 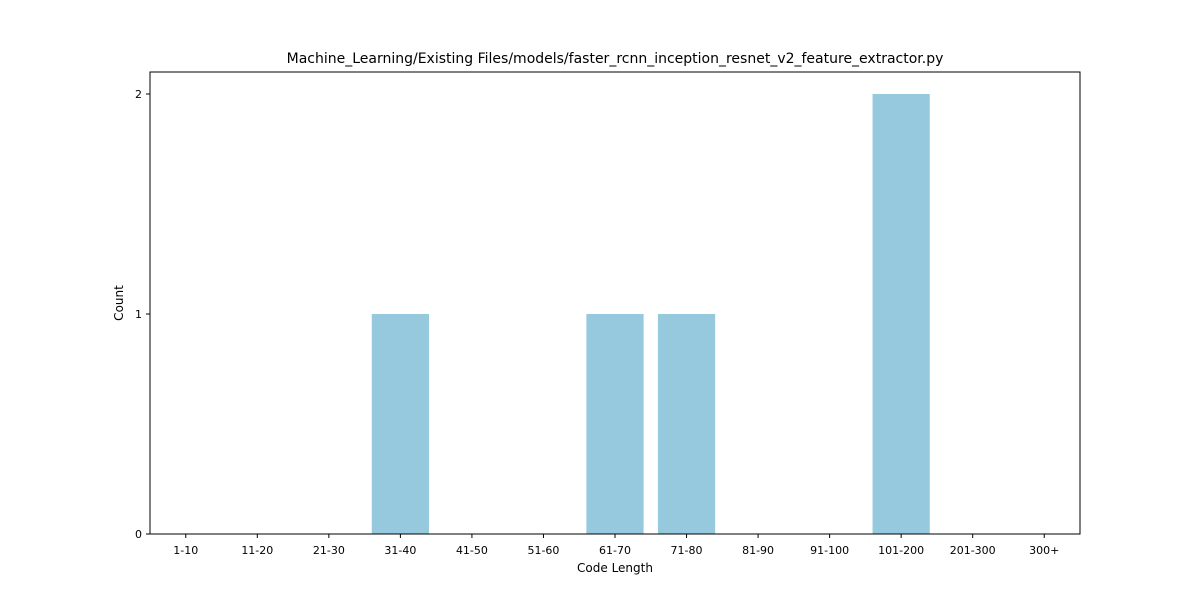 What do you see at coordinates (973, 550) in the screenshot?
I see `x-tick-label: 201-300` at bounding box center [973, 550].